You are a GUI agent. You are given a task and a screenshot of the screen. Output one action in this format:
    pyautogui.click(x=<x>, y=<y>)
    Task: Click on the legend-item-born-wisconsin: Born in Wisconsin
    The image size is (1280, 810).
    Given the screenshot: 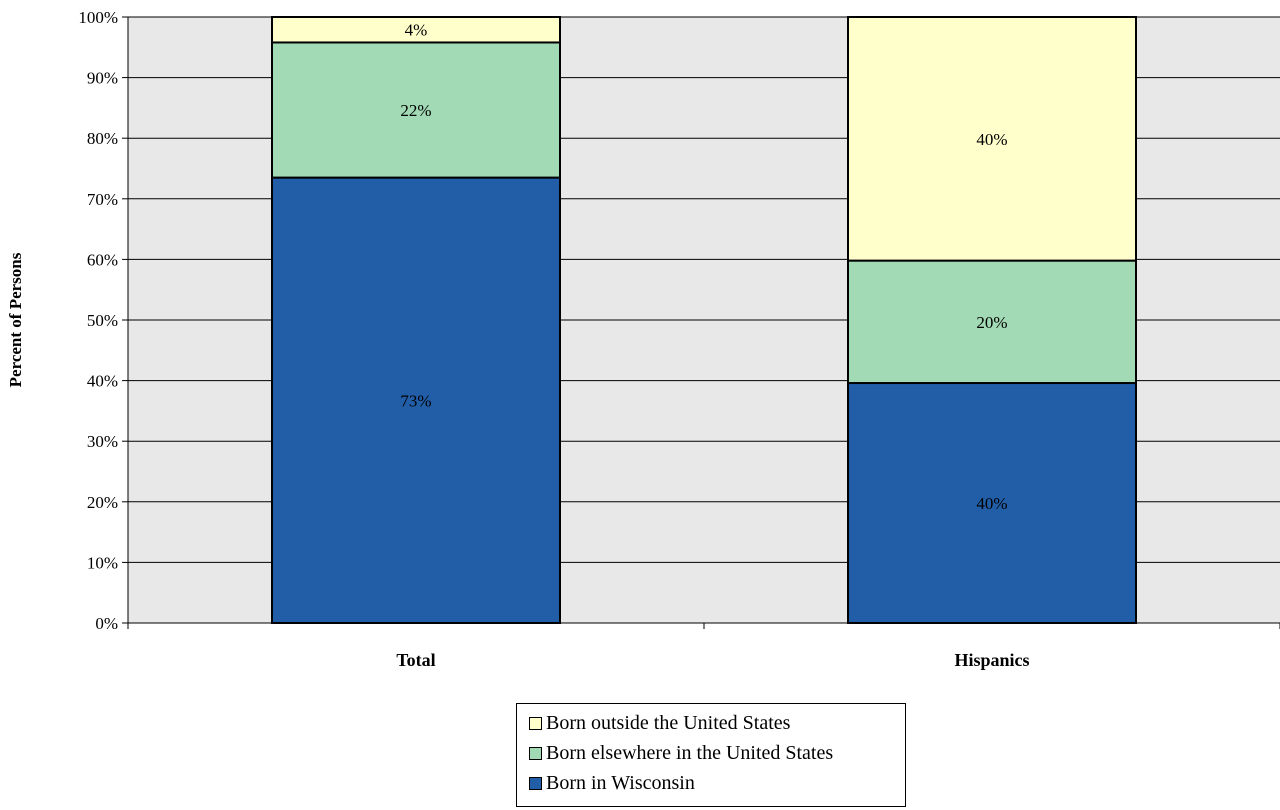 What is the action you would take?
    pyautogui.click(x=717, y=783)
    